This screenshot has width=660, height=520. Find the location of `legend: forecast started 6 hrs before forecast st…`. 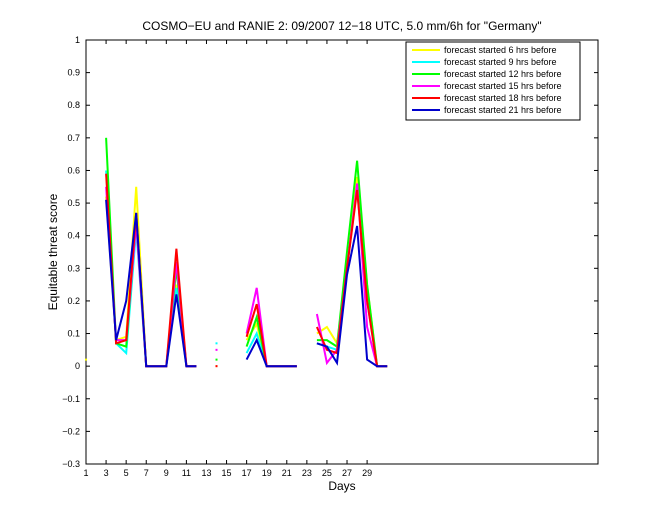

legend: forecast started 6 hrs before forecast st… is located at coordinates (493, 81).